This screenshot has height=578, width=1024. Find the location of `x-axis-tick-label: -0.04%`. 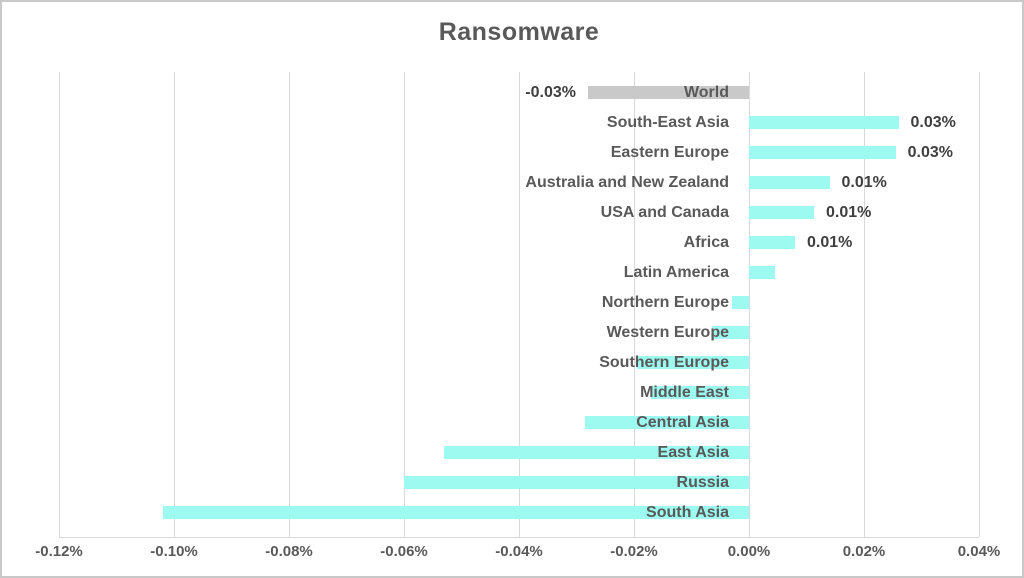

x-axis-tick-label: -0.04% is located at coordinates (519, 551).